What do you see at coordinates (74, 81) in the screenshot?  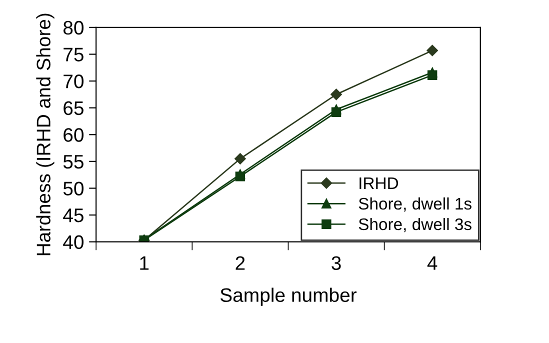 I see `y-tick-label: 70` at bounding box center [74, 81].